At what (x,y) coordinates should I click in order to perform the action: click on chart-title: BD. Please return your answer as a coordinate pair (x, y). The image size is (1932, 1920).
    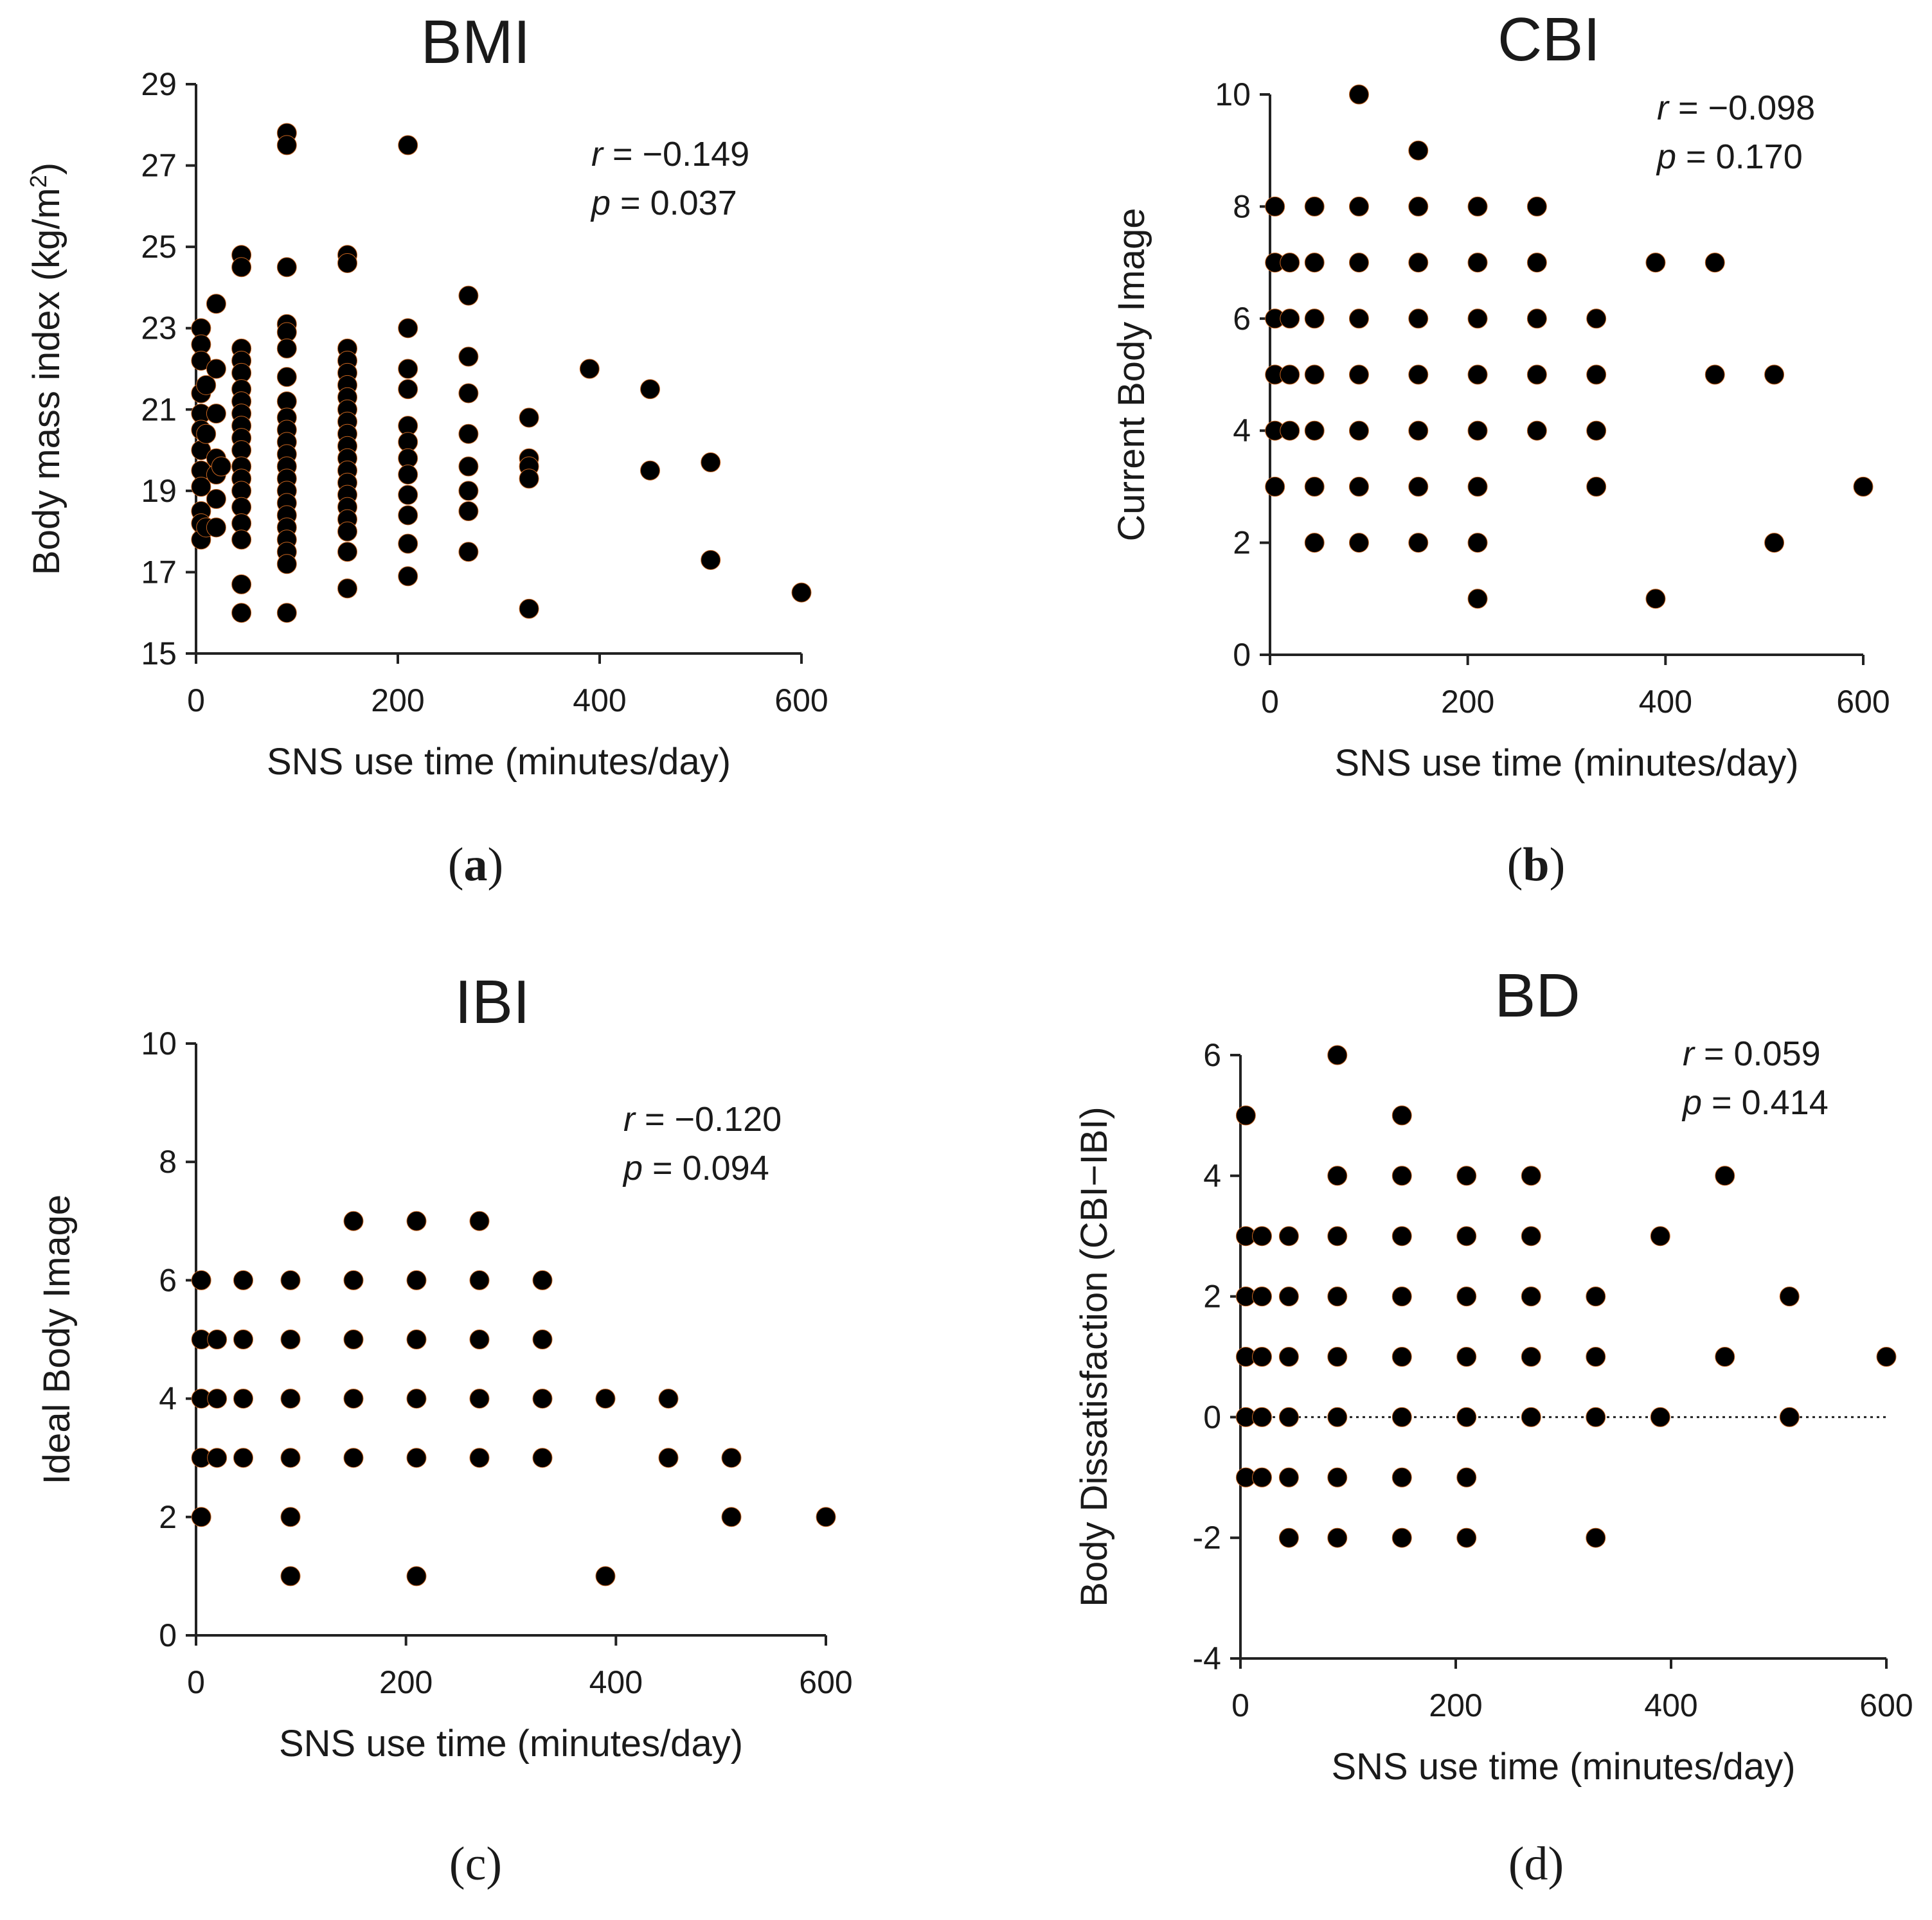
    Looking at the image, I should click on (1537, 995).